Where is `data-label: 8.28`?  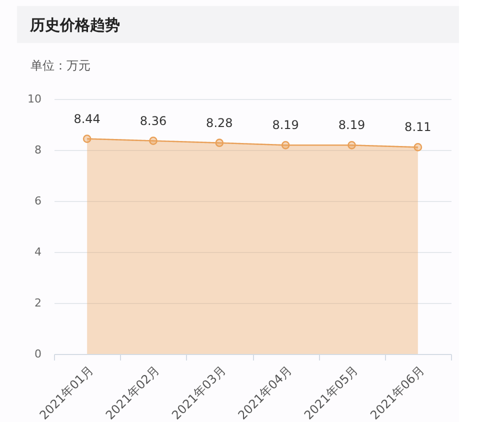 data-label: 8.28 is located at coordinates (219, 123).